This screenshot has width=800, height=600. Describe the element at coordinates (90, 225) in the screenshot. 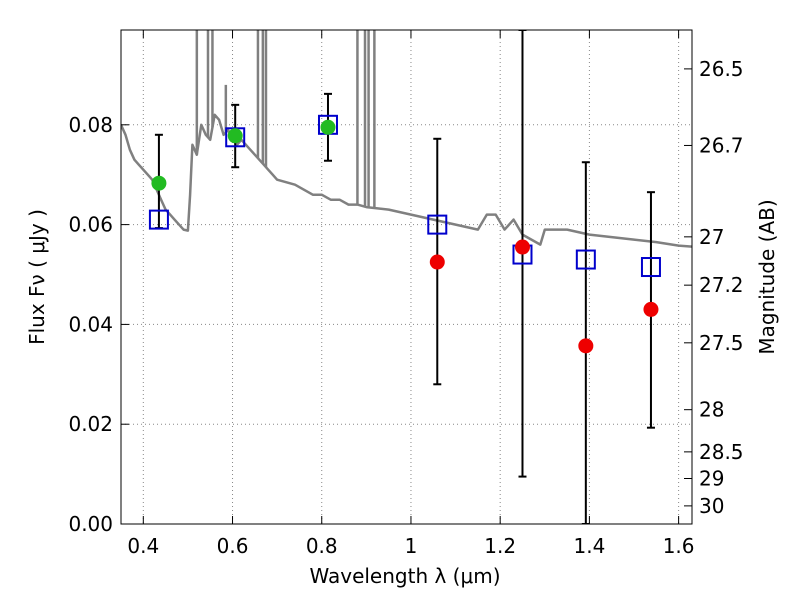

I see `y-tick-label: 0.06` at that location.